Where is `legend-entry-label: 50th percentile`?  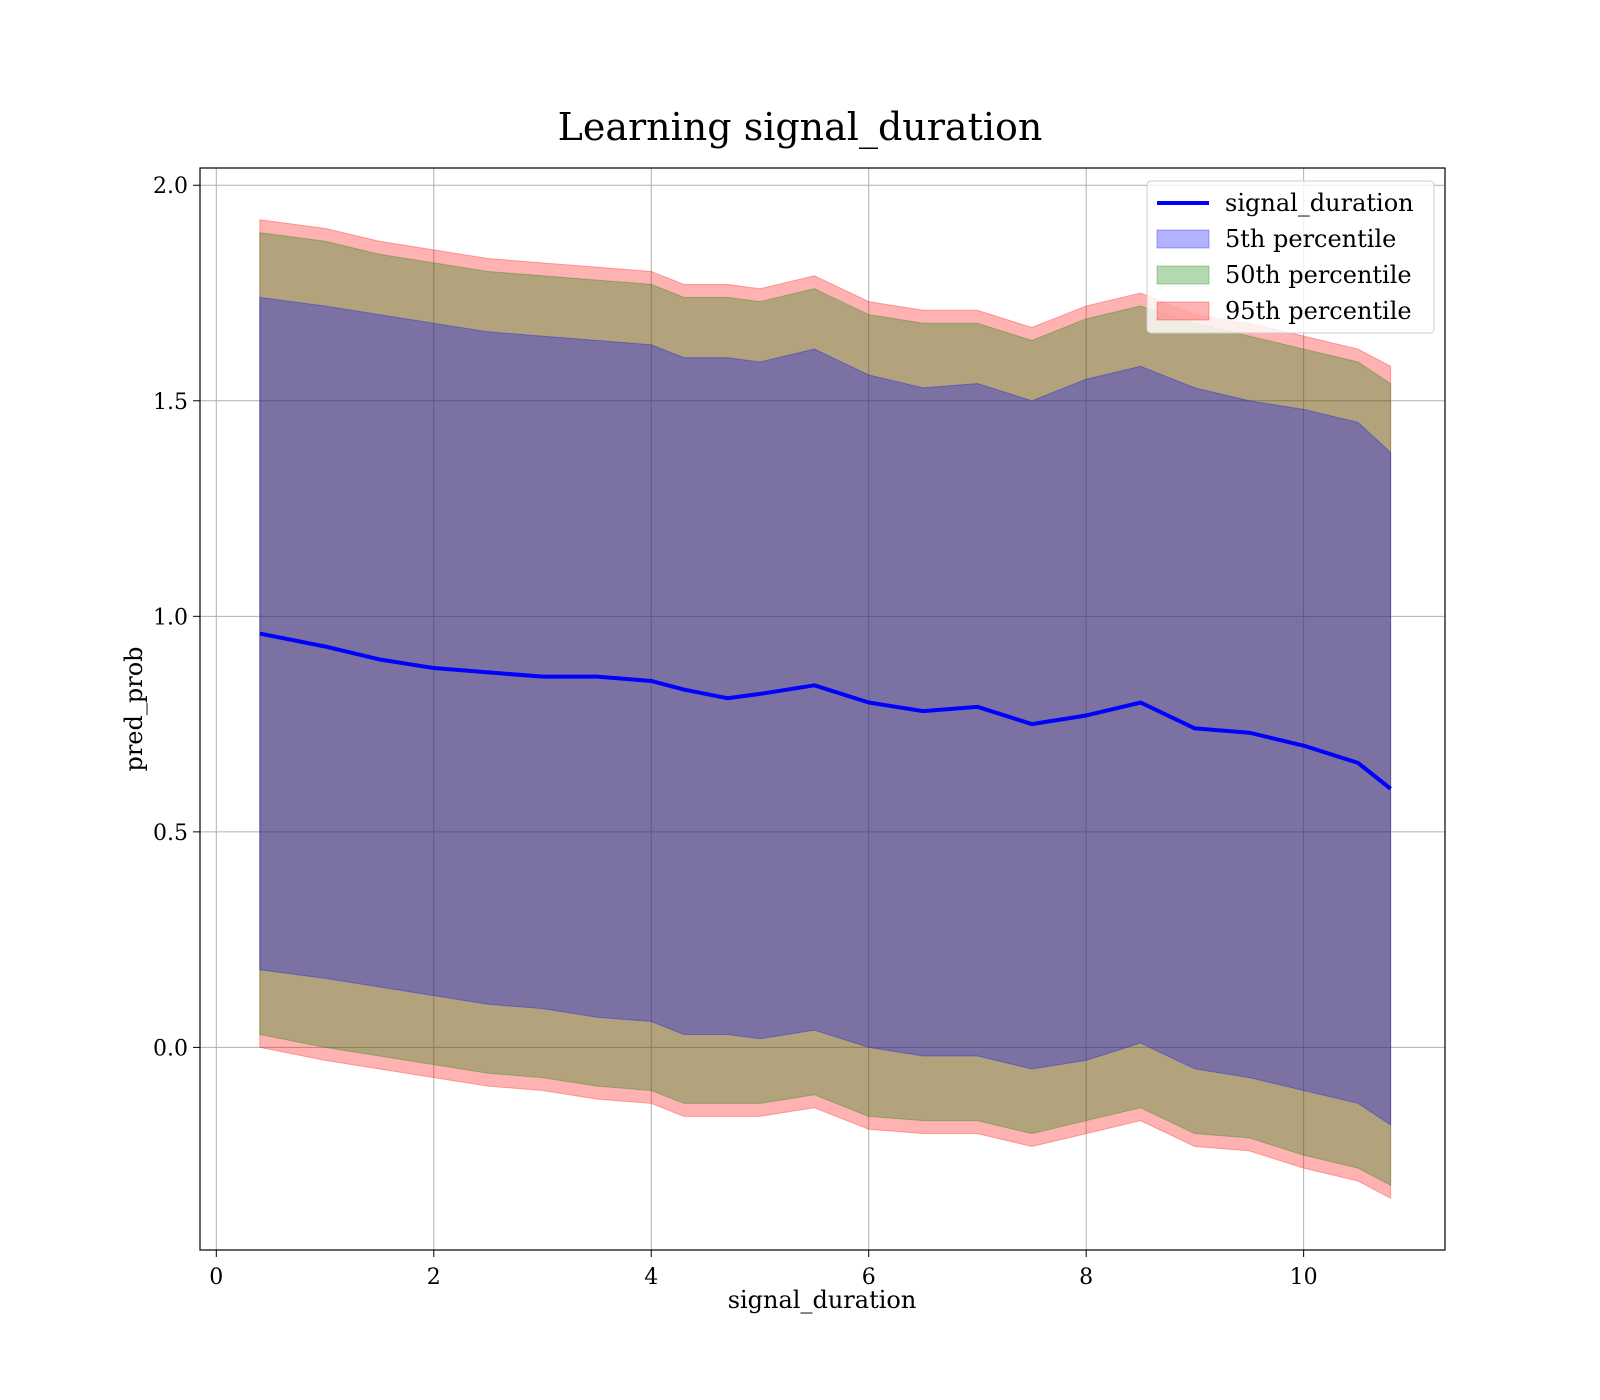
legend-entry-label: 50th percentile is located at coordinates (1318, 275).